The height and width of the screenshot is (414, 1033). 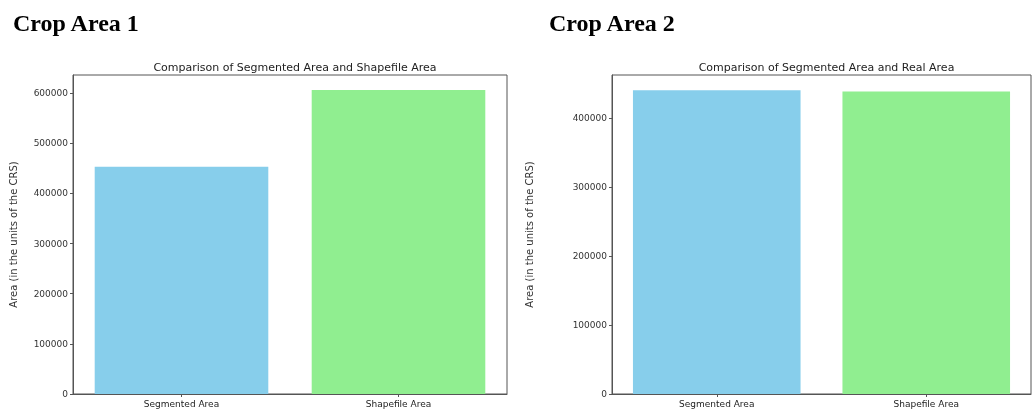 What do you see at coordinates (295, 67) in the screenshot?
I see `chart-subtitle: Comparison of Segmented Area and Shapefile Area` at bounding box center [295, 67].